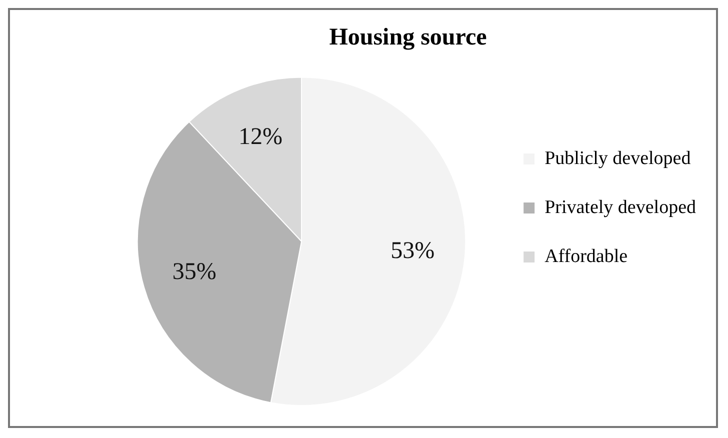  Describe the element at coordinates (586, 256) in the screenshot. I see `legend-label: Affordable` at that location.